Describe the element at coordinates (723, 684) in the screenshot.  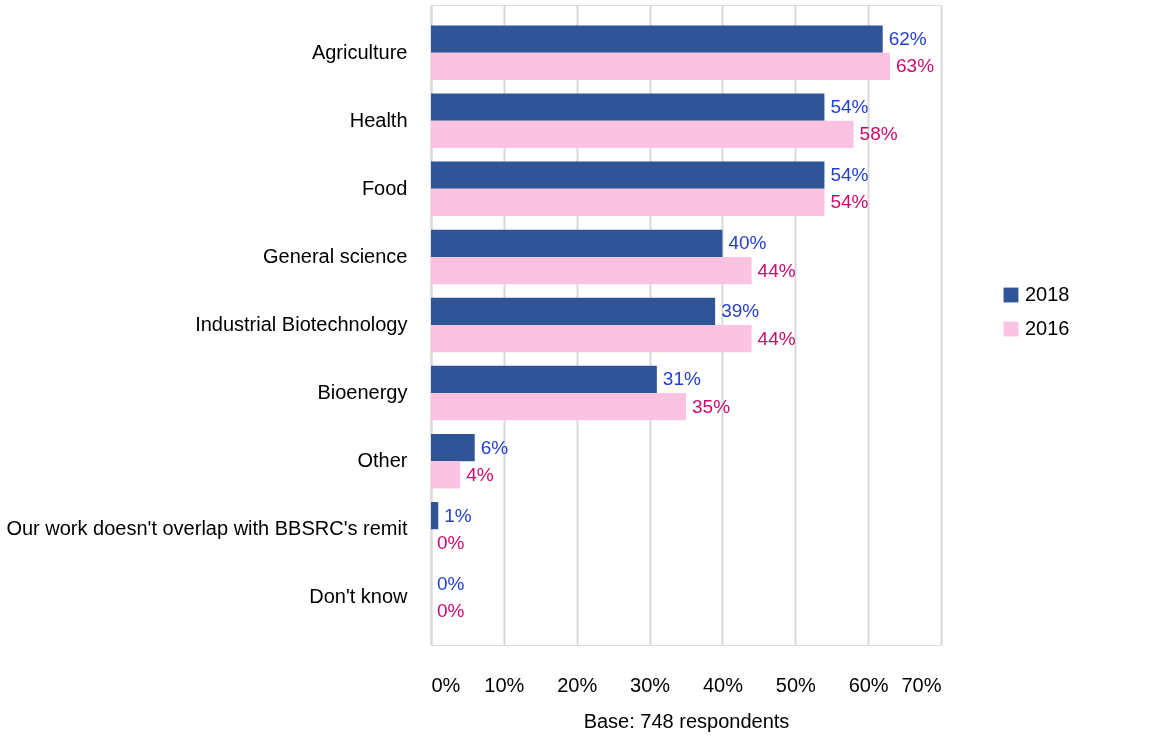
I see `x-tick-label: 40%` at that location.